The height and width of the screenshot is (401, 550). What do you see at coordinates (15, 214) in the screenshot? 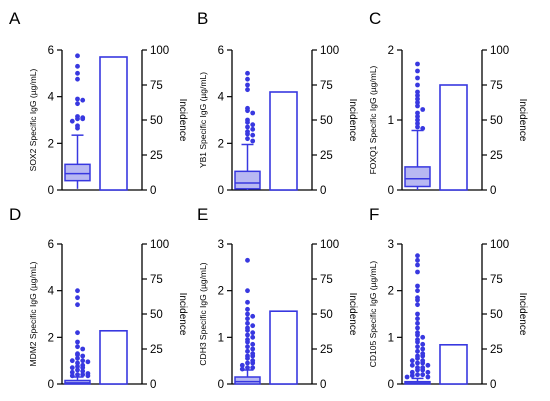
I see `panel-letter: D` at bounding box center [15, 214].